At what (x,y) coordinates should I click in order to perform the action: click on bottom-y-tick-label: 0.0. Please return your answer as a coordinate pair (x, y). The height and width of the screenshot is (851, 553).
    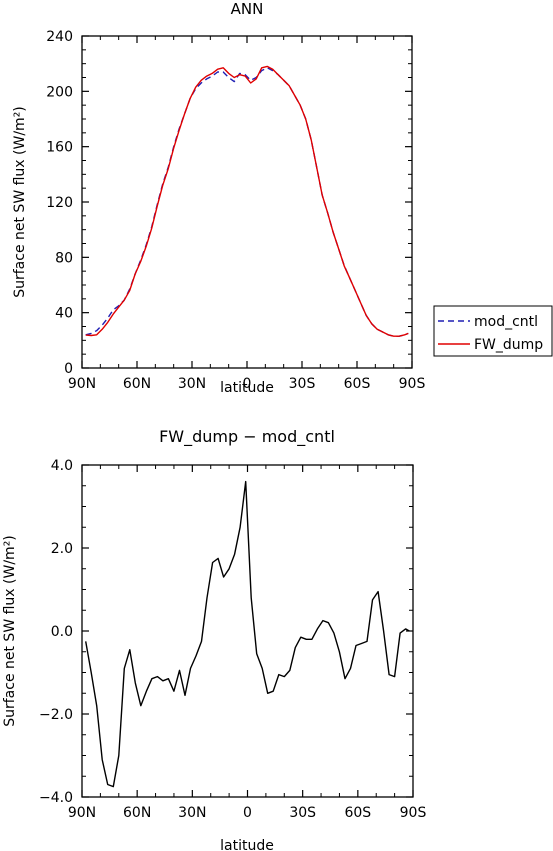
    Looking at the image, I should click on (62, 632).